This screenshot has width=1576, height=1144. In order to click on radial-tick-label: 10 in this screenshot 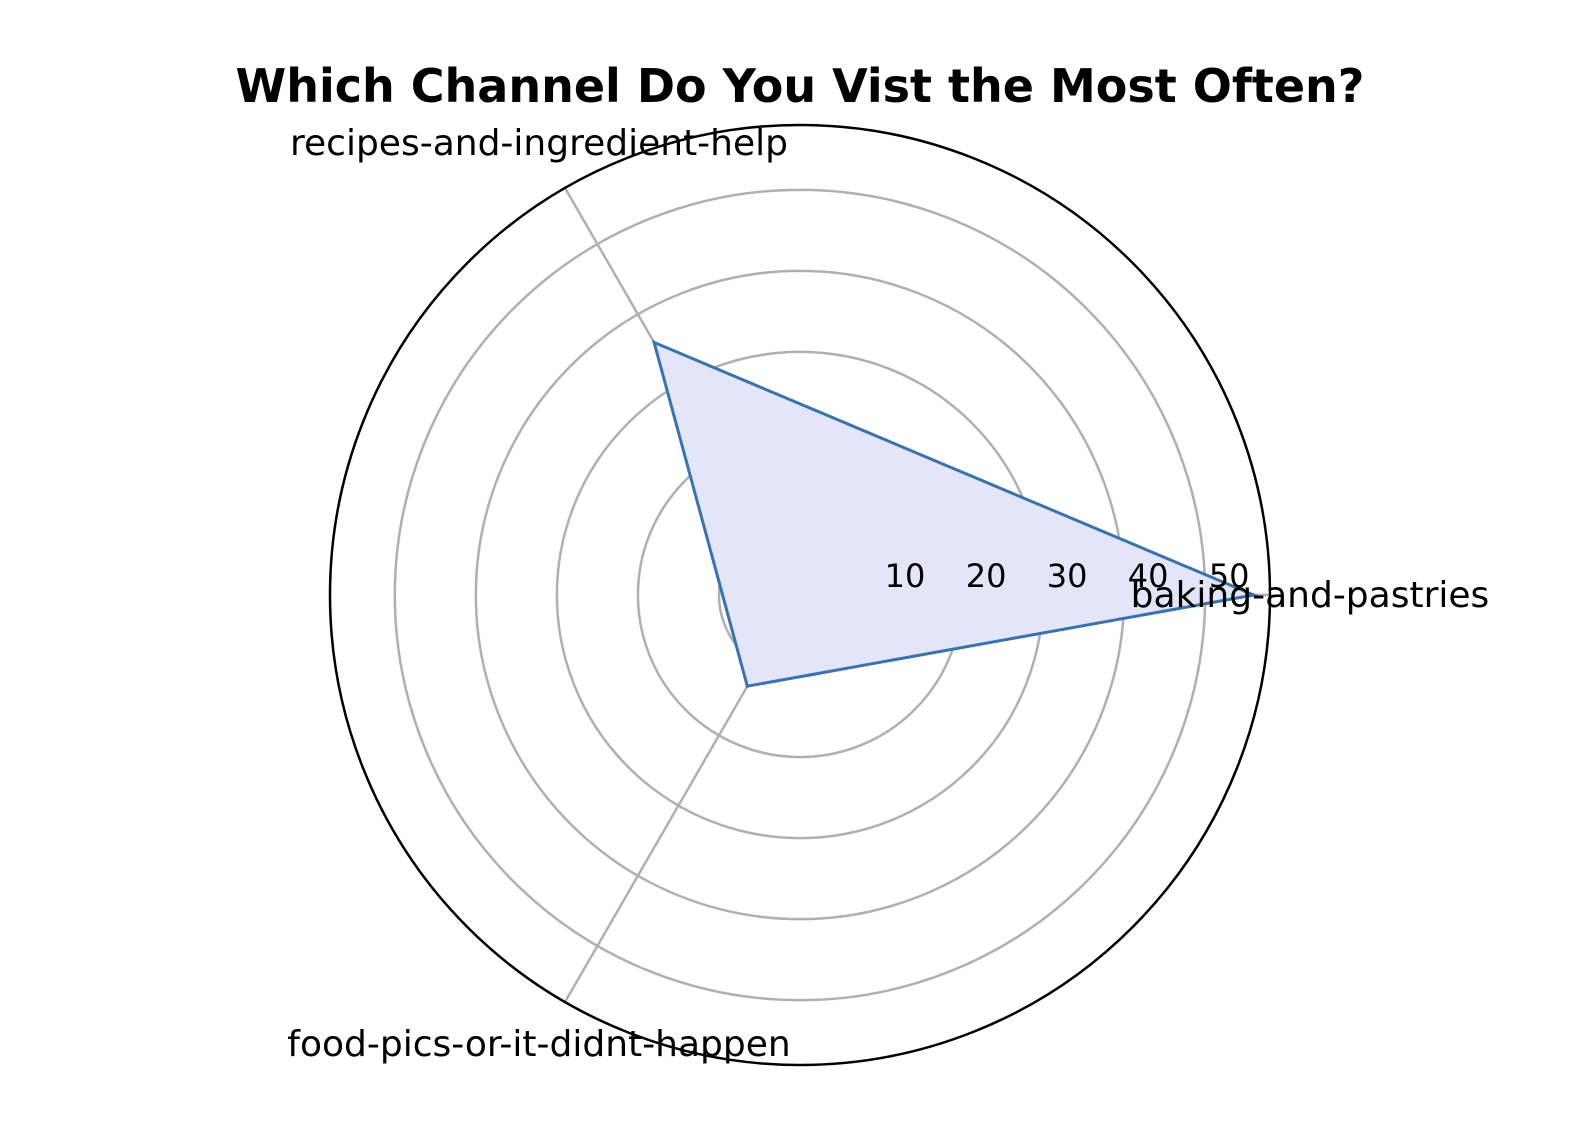, I will do `click(905, 576)`.